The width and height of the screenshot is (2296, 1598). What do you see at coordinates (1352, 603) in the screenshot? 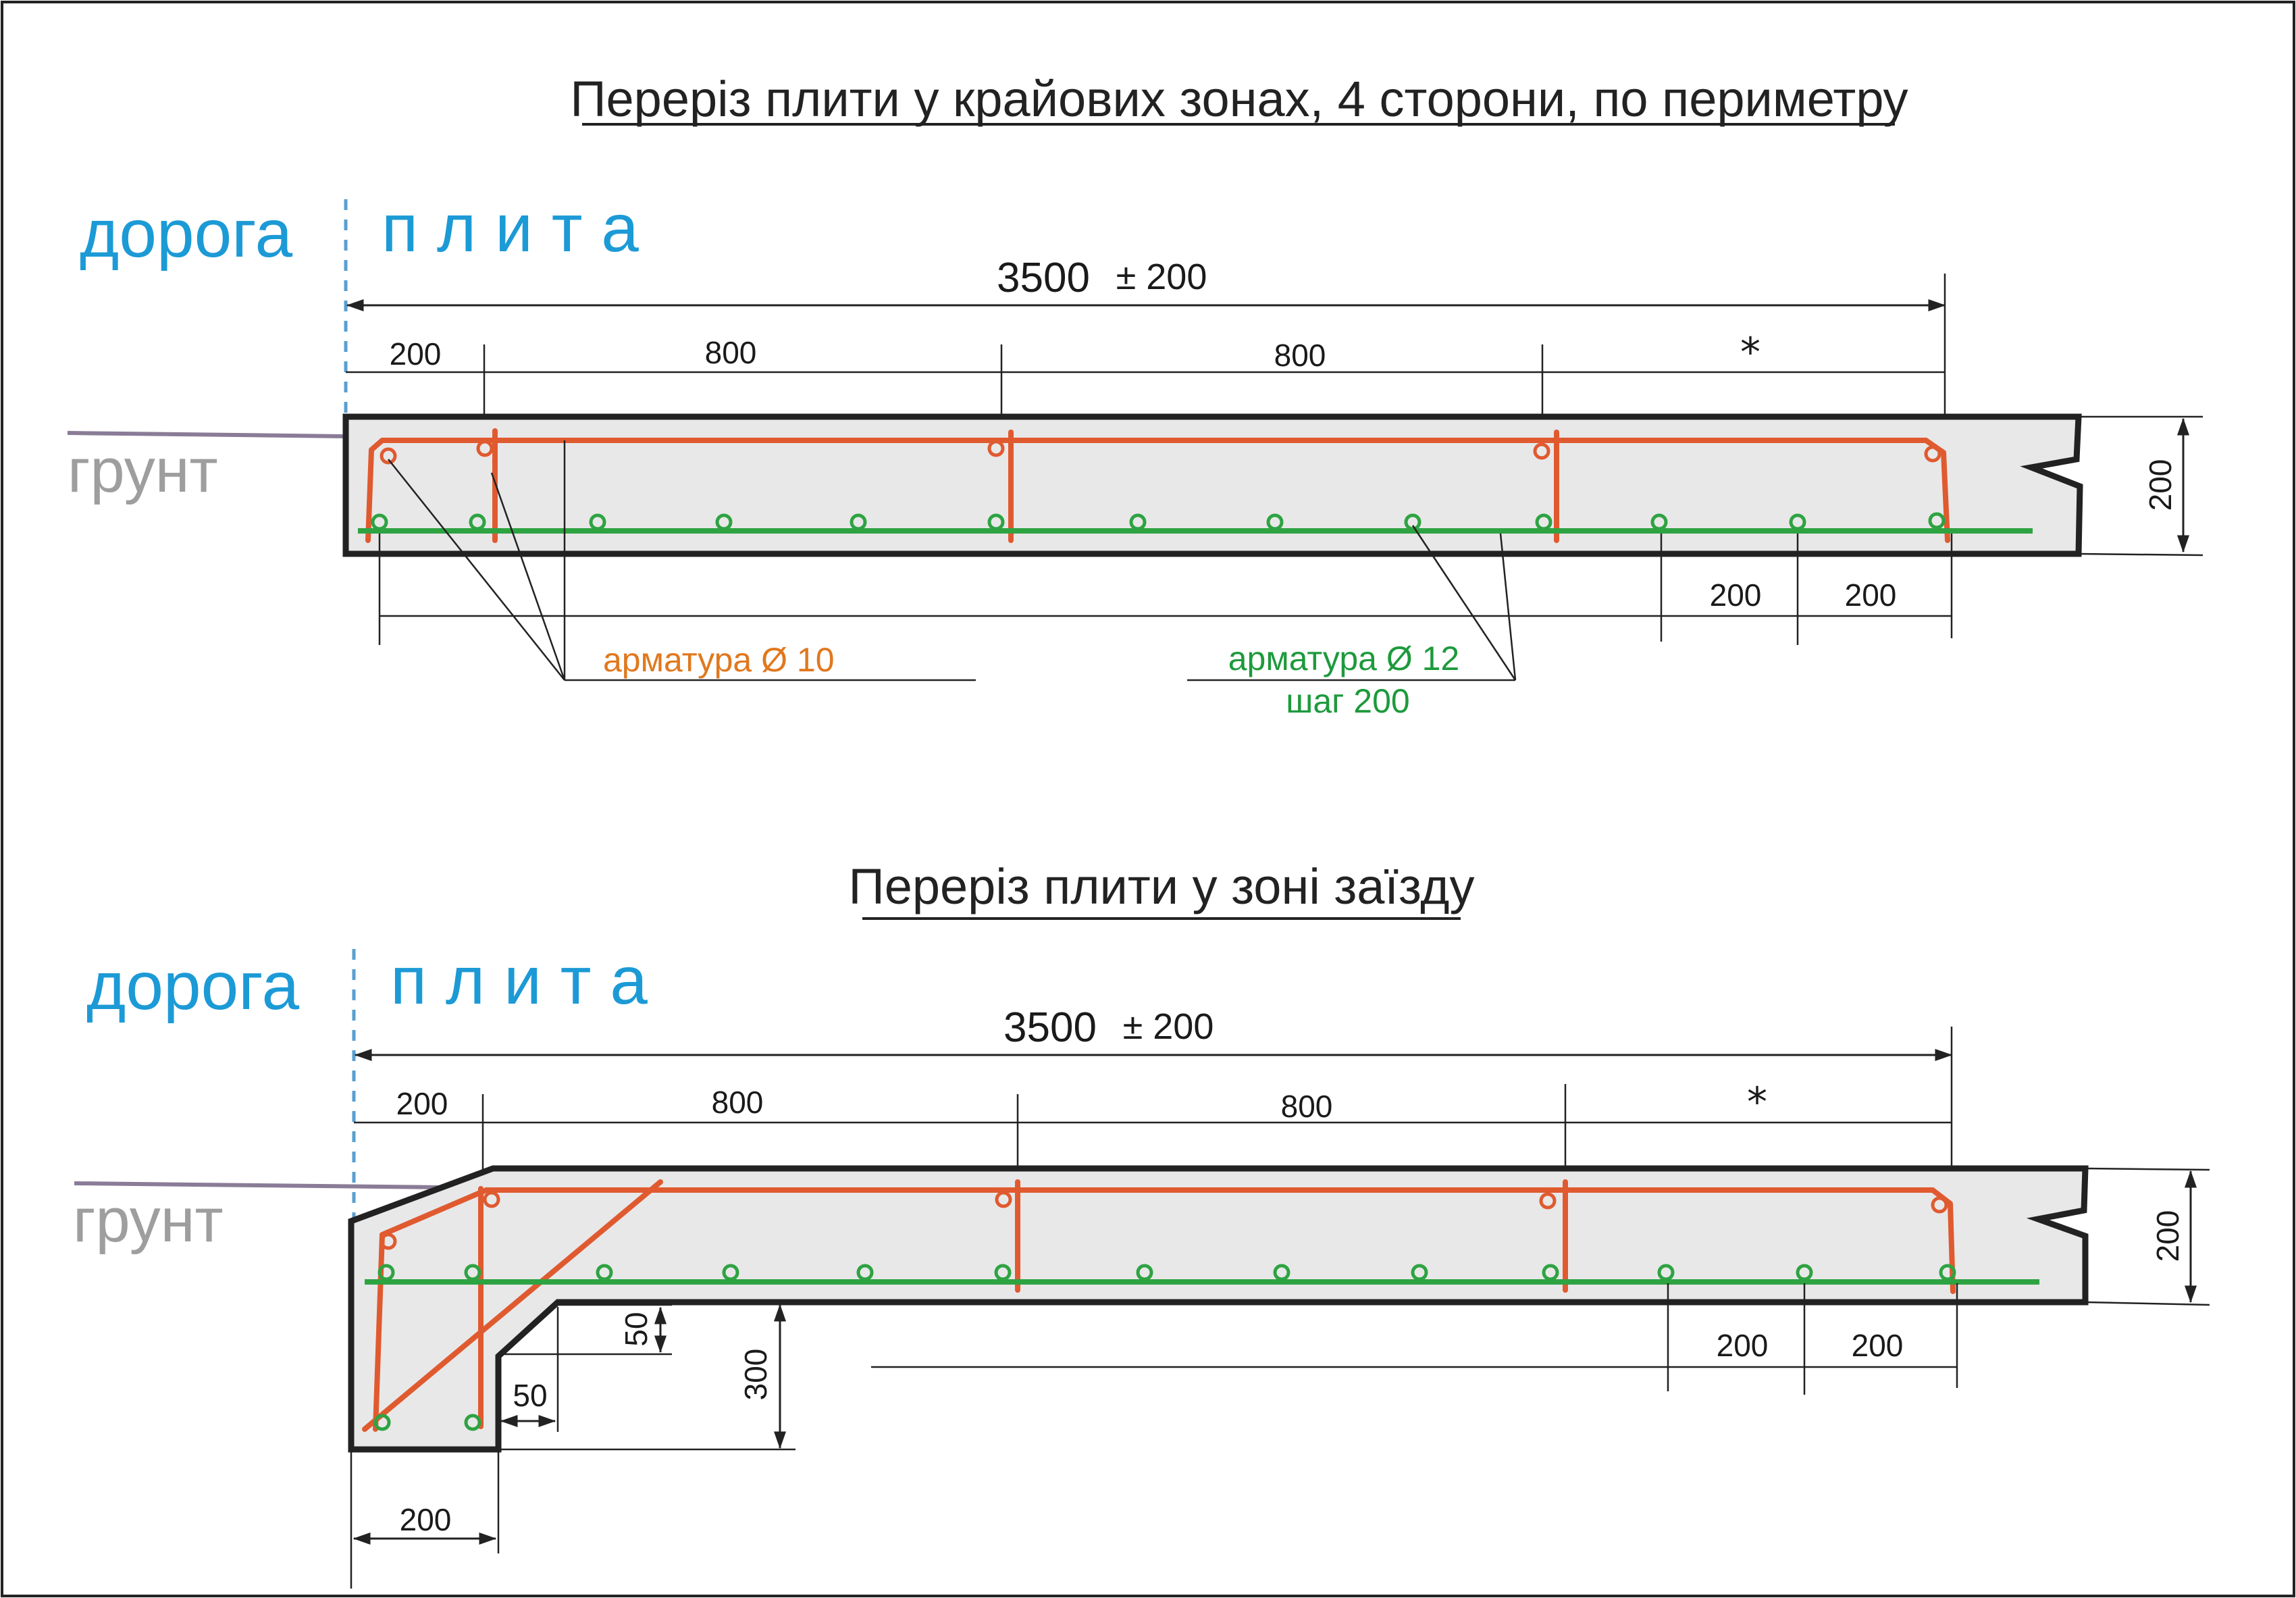
I see `rebar12-leader` at bounding box center [1352, 603].